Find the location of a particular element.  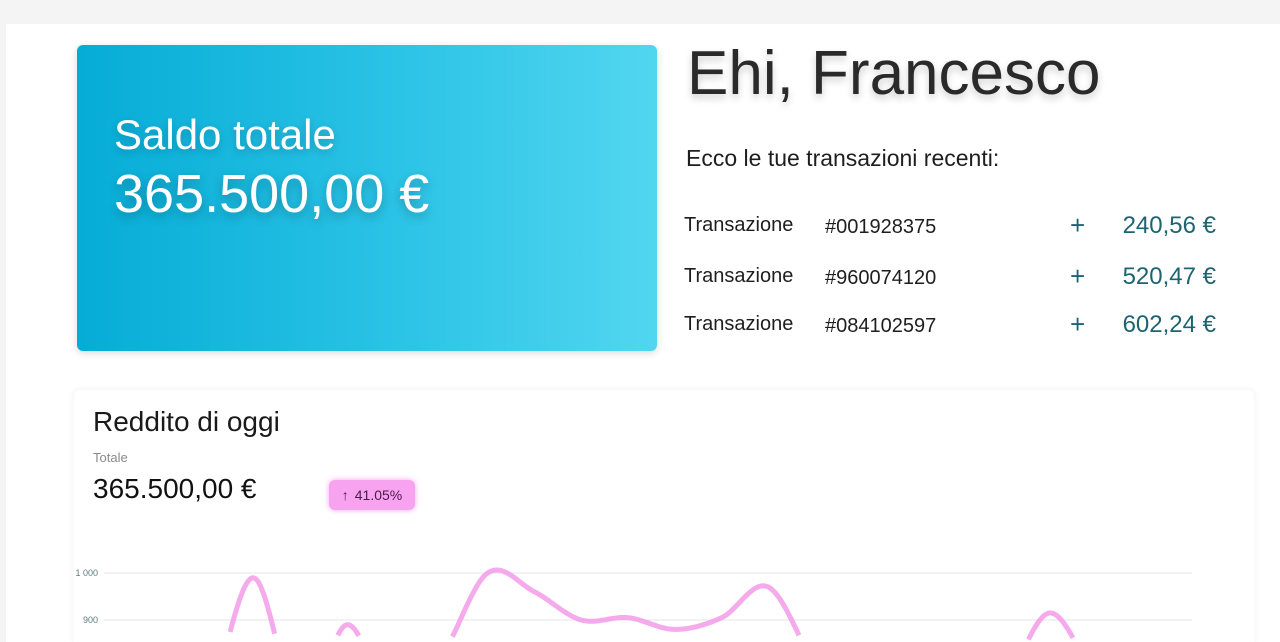

total-value: 365.500,00 € is located at coordinates (175, 488).